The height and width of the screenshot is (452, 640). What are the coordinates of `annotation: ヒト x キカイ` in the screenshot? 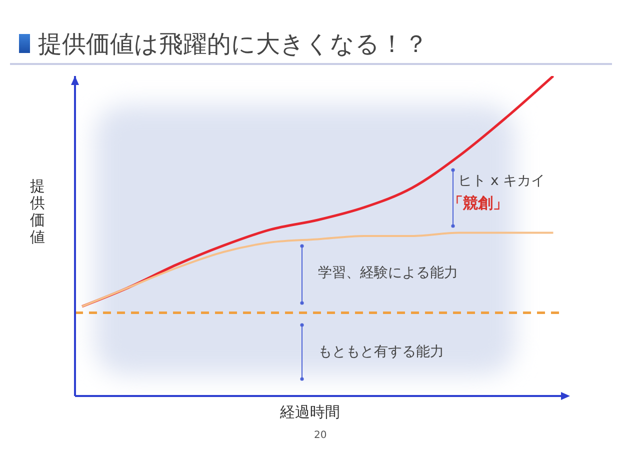 It's located at (502, 181).